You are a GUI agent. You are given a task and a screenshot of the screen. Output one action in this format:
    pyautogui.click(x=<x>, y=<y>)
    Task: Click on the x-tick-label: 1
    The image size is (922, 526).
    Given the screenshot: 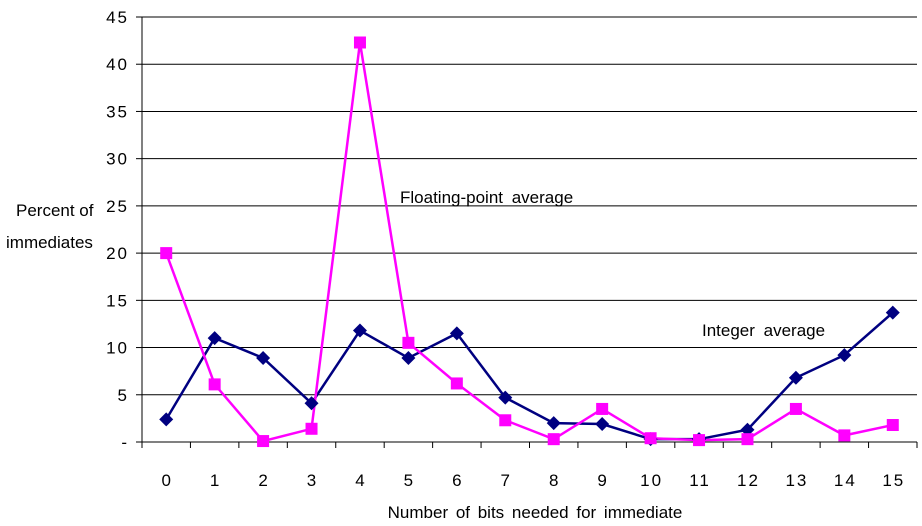 What is the action you would take?
    pyautogui.click(x=215, y=480)
    